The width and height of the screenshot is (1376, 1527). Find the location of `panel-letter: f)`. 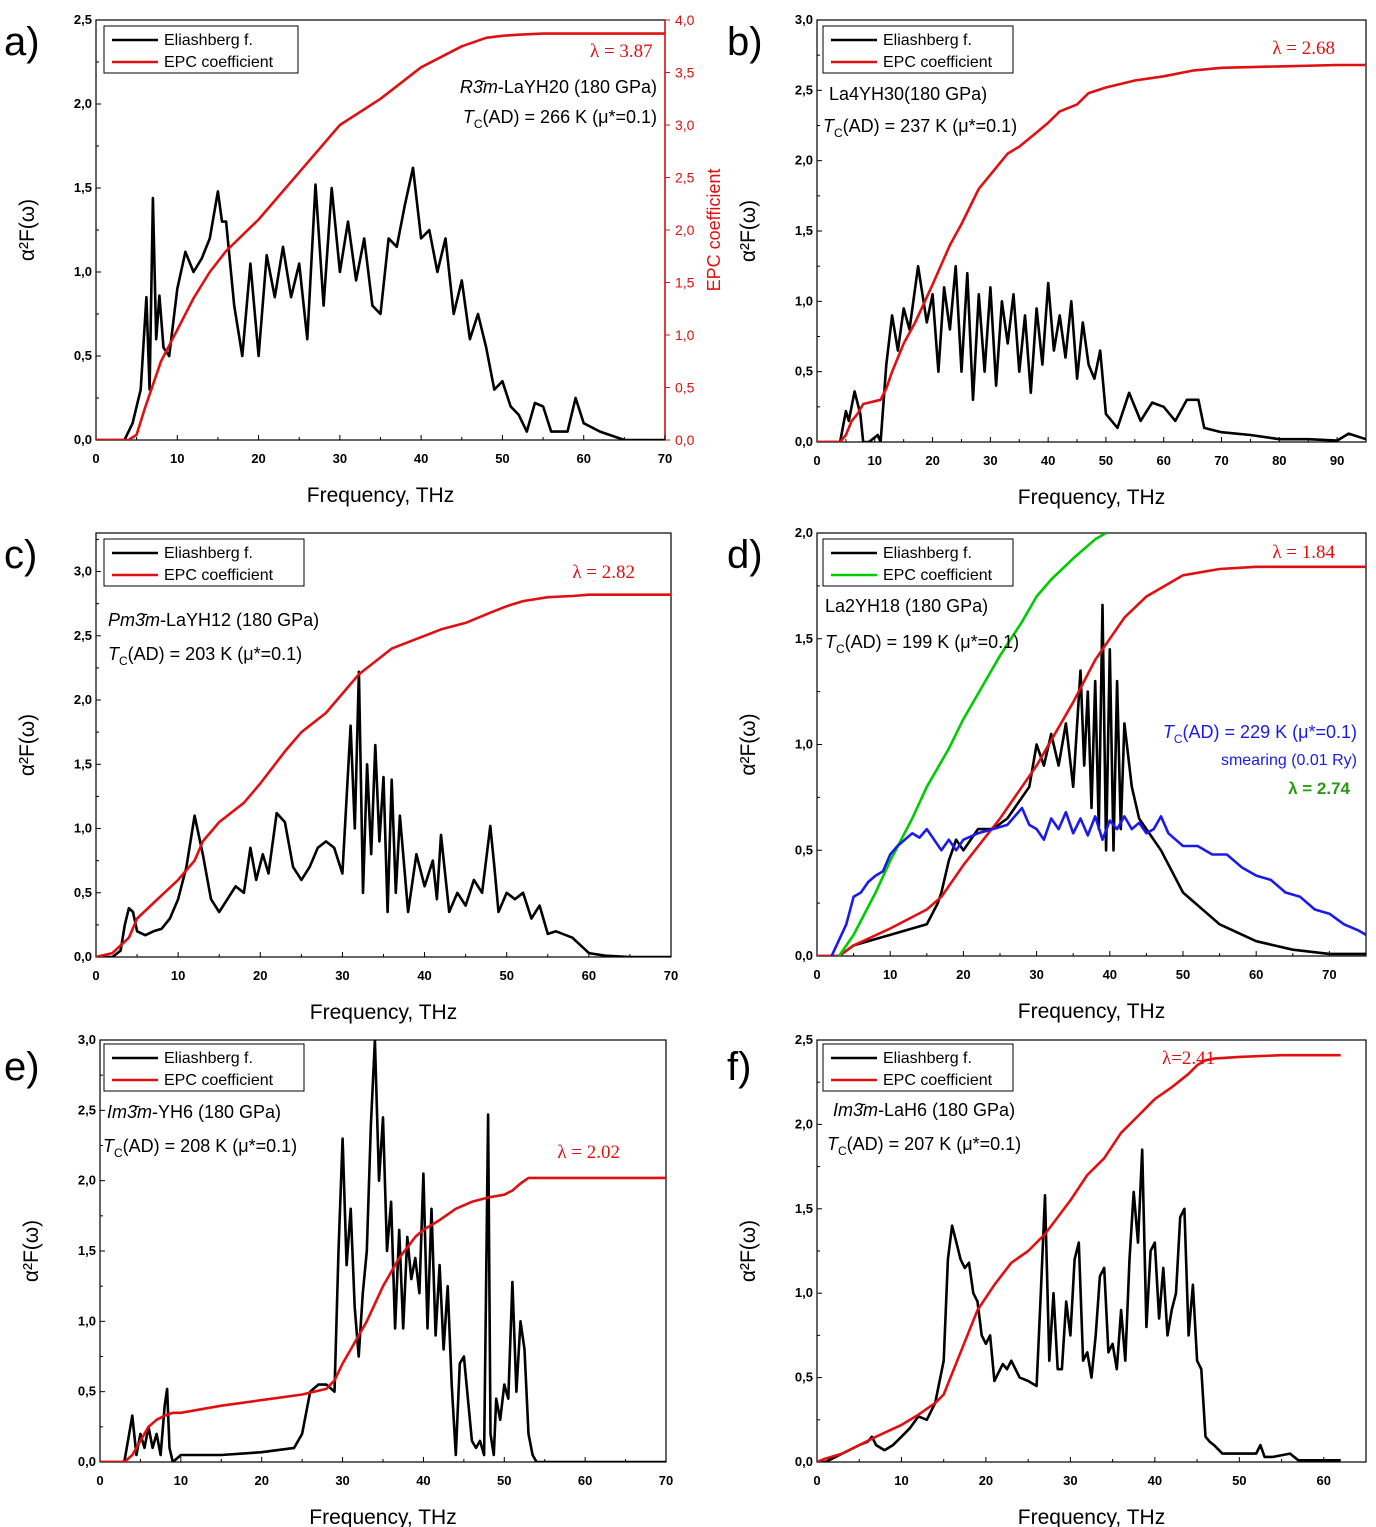

panel-letter: f) is located at coordinates (739, 1067).